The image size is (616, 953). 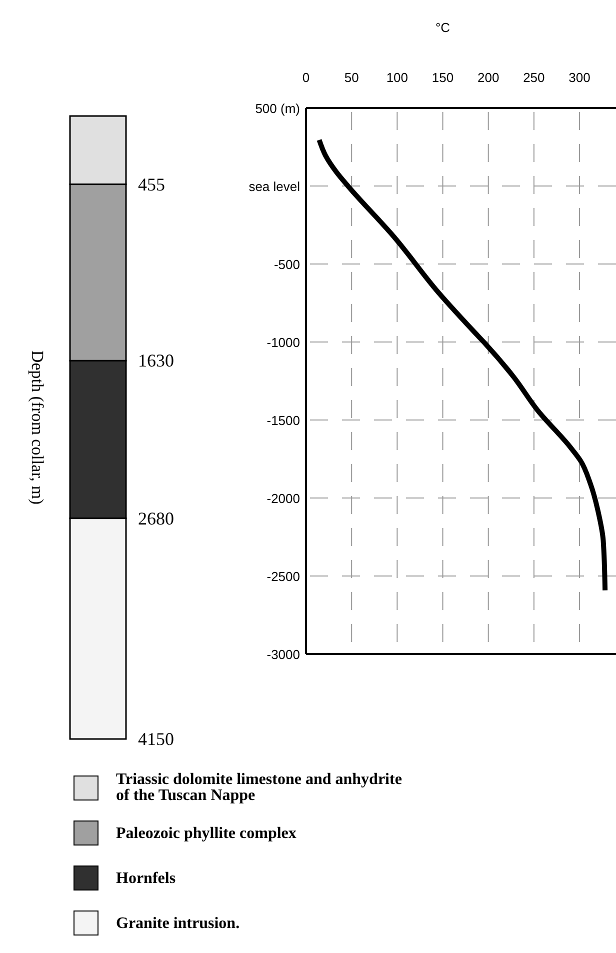 I want to click on y-tick-label: -2500, so click(x=283, y=576).